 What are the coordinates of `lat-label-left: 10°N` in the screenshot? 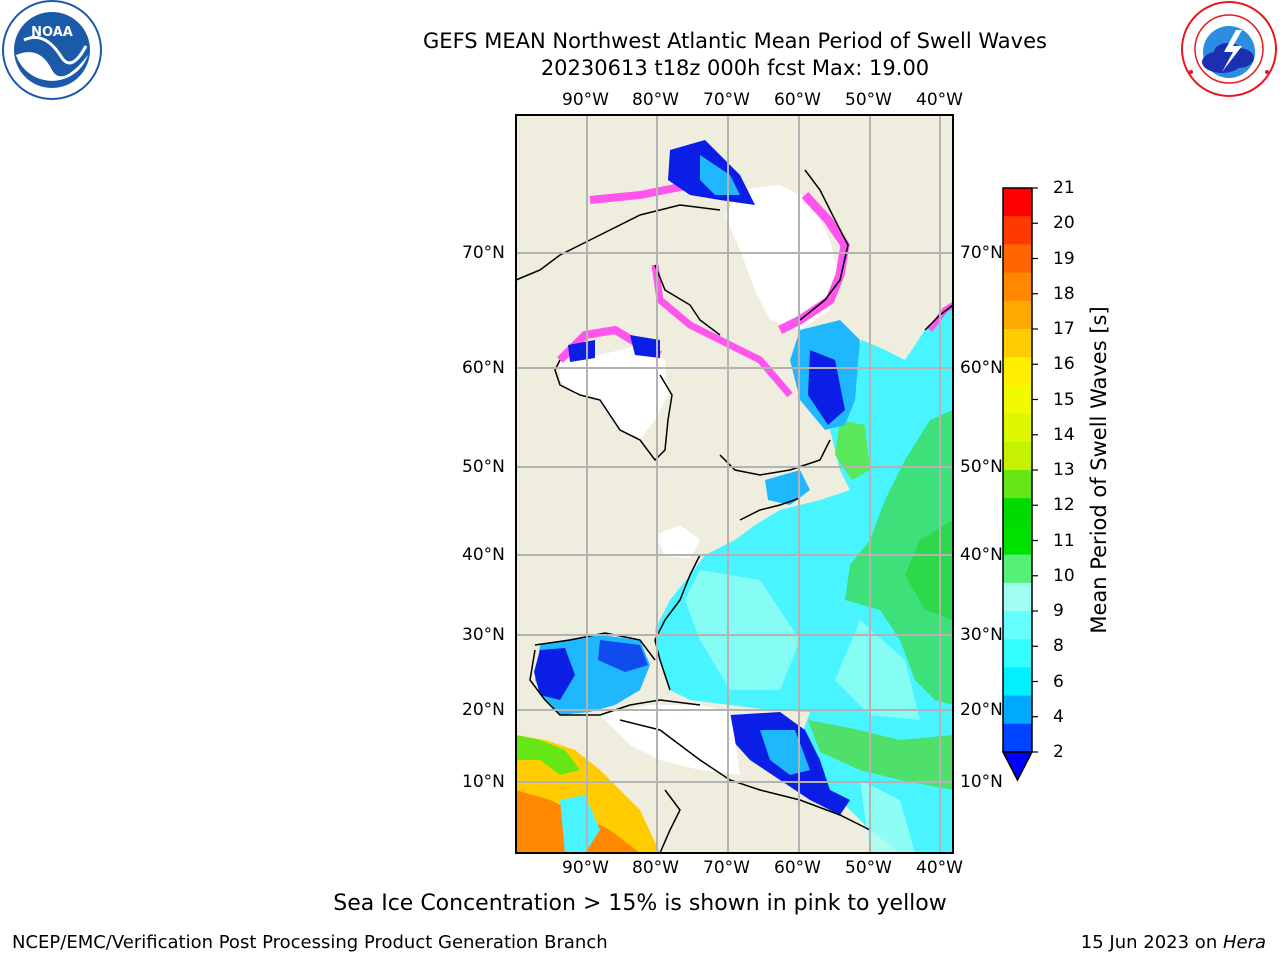 It's located at (483, 782).